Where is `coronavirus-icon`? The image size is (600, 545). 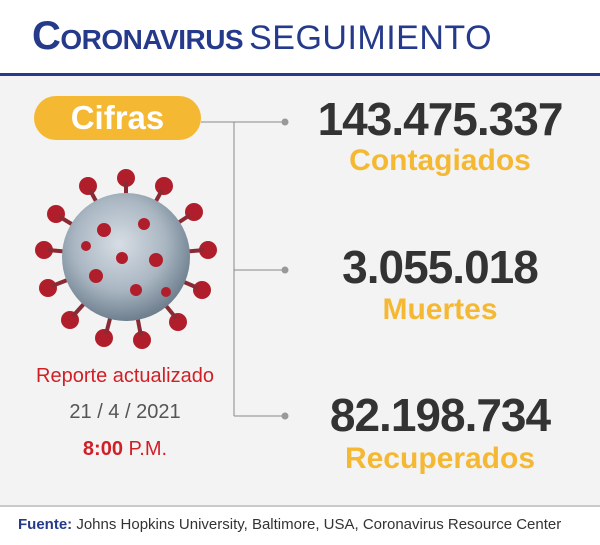 coronavirus-icon is located at coordinates (126, 259).